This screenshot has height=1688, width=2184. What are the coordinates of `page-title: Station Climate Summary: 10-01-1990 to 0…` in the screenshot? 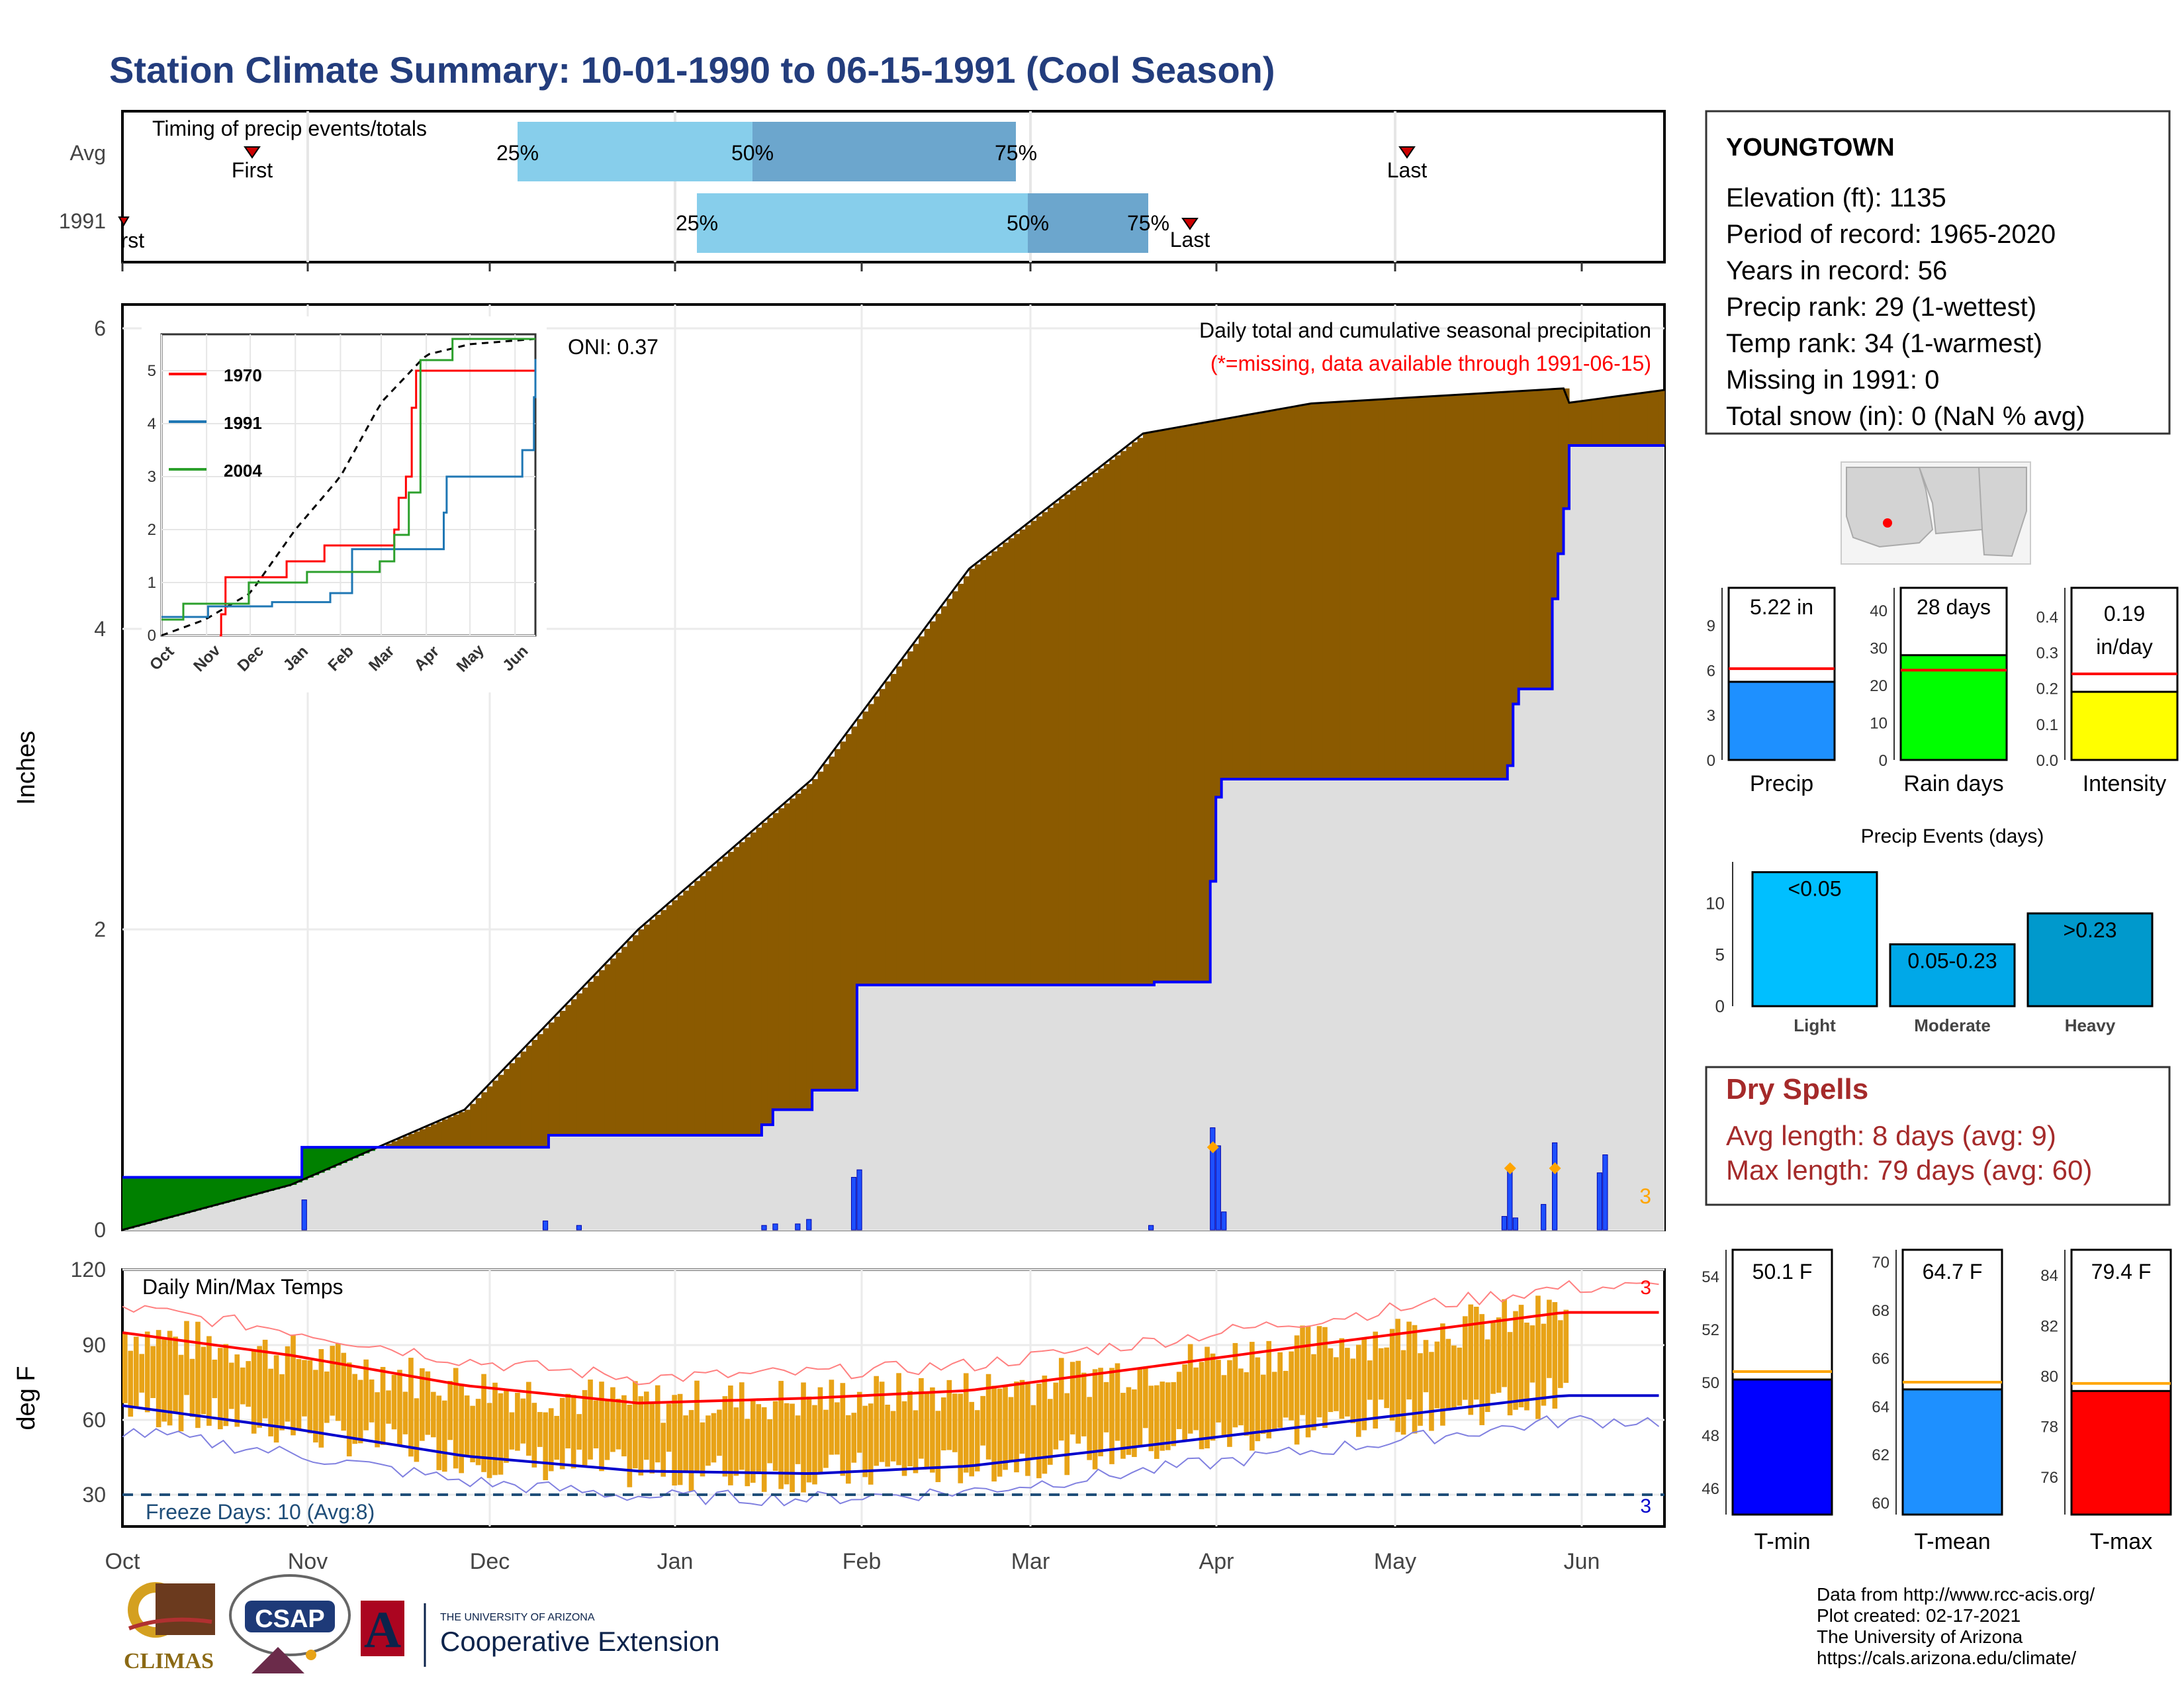 It's located at (692, 70).